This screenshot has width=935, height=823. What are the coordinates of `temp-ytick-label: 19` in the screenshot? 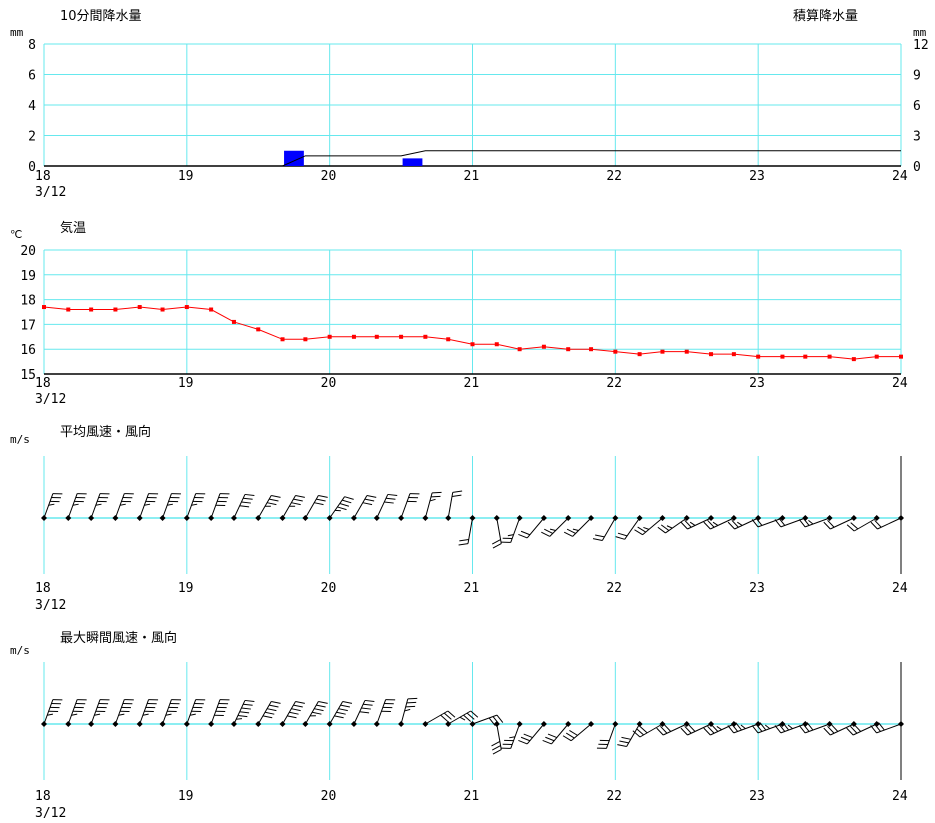 It's located at (28, 276).